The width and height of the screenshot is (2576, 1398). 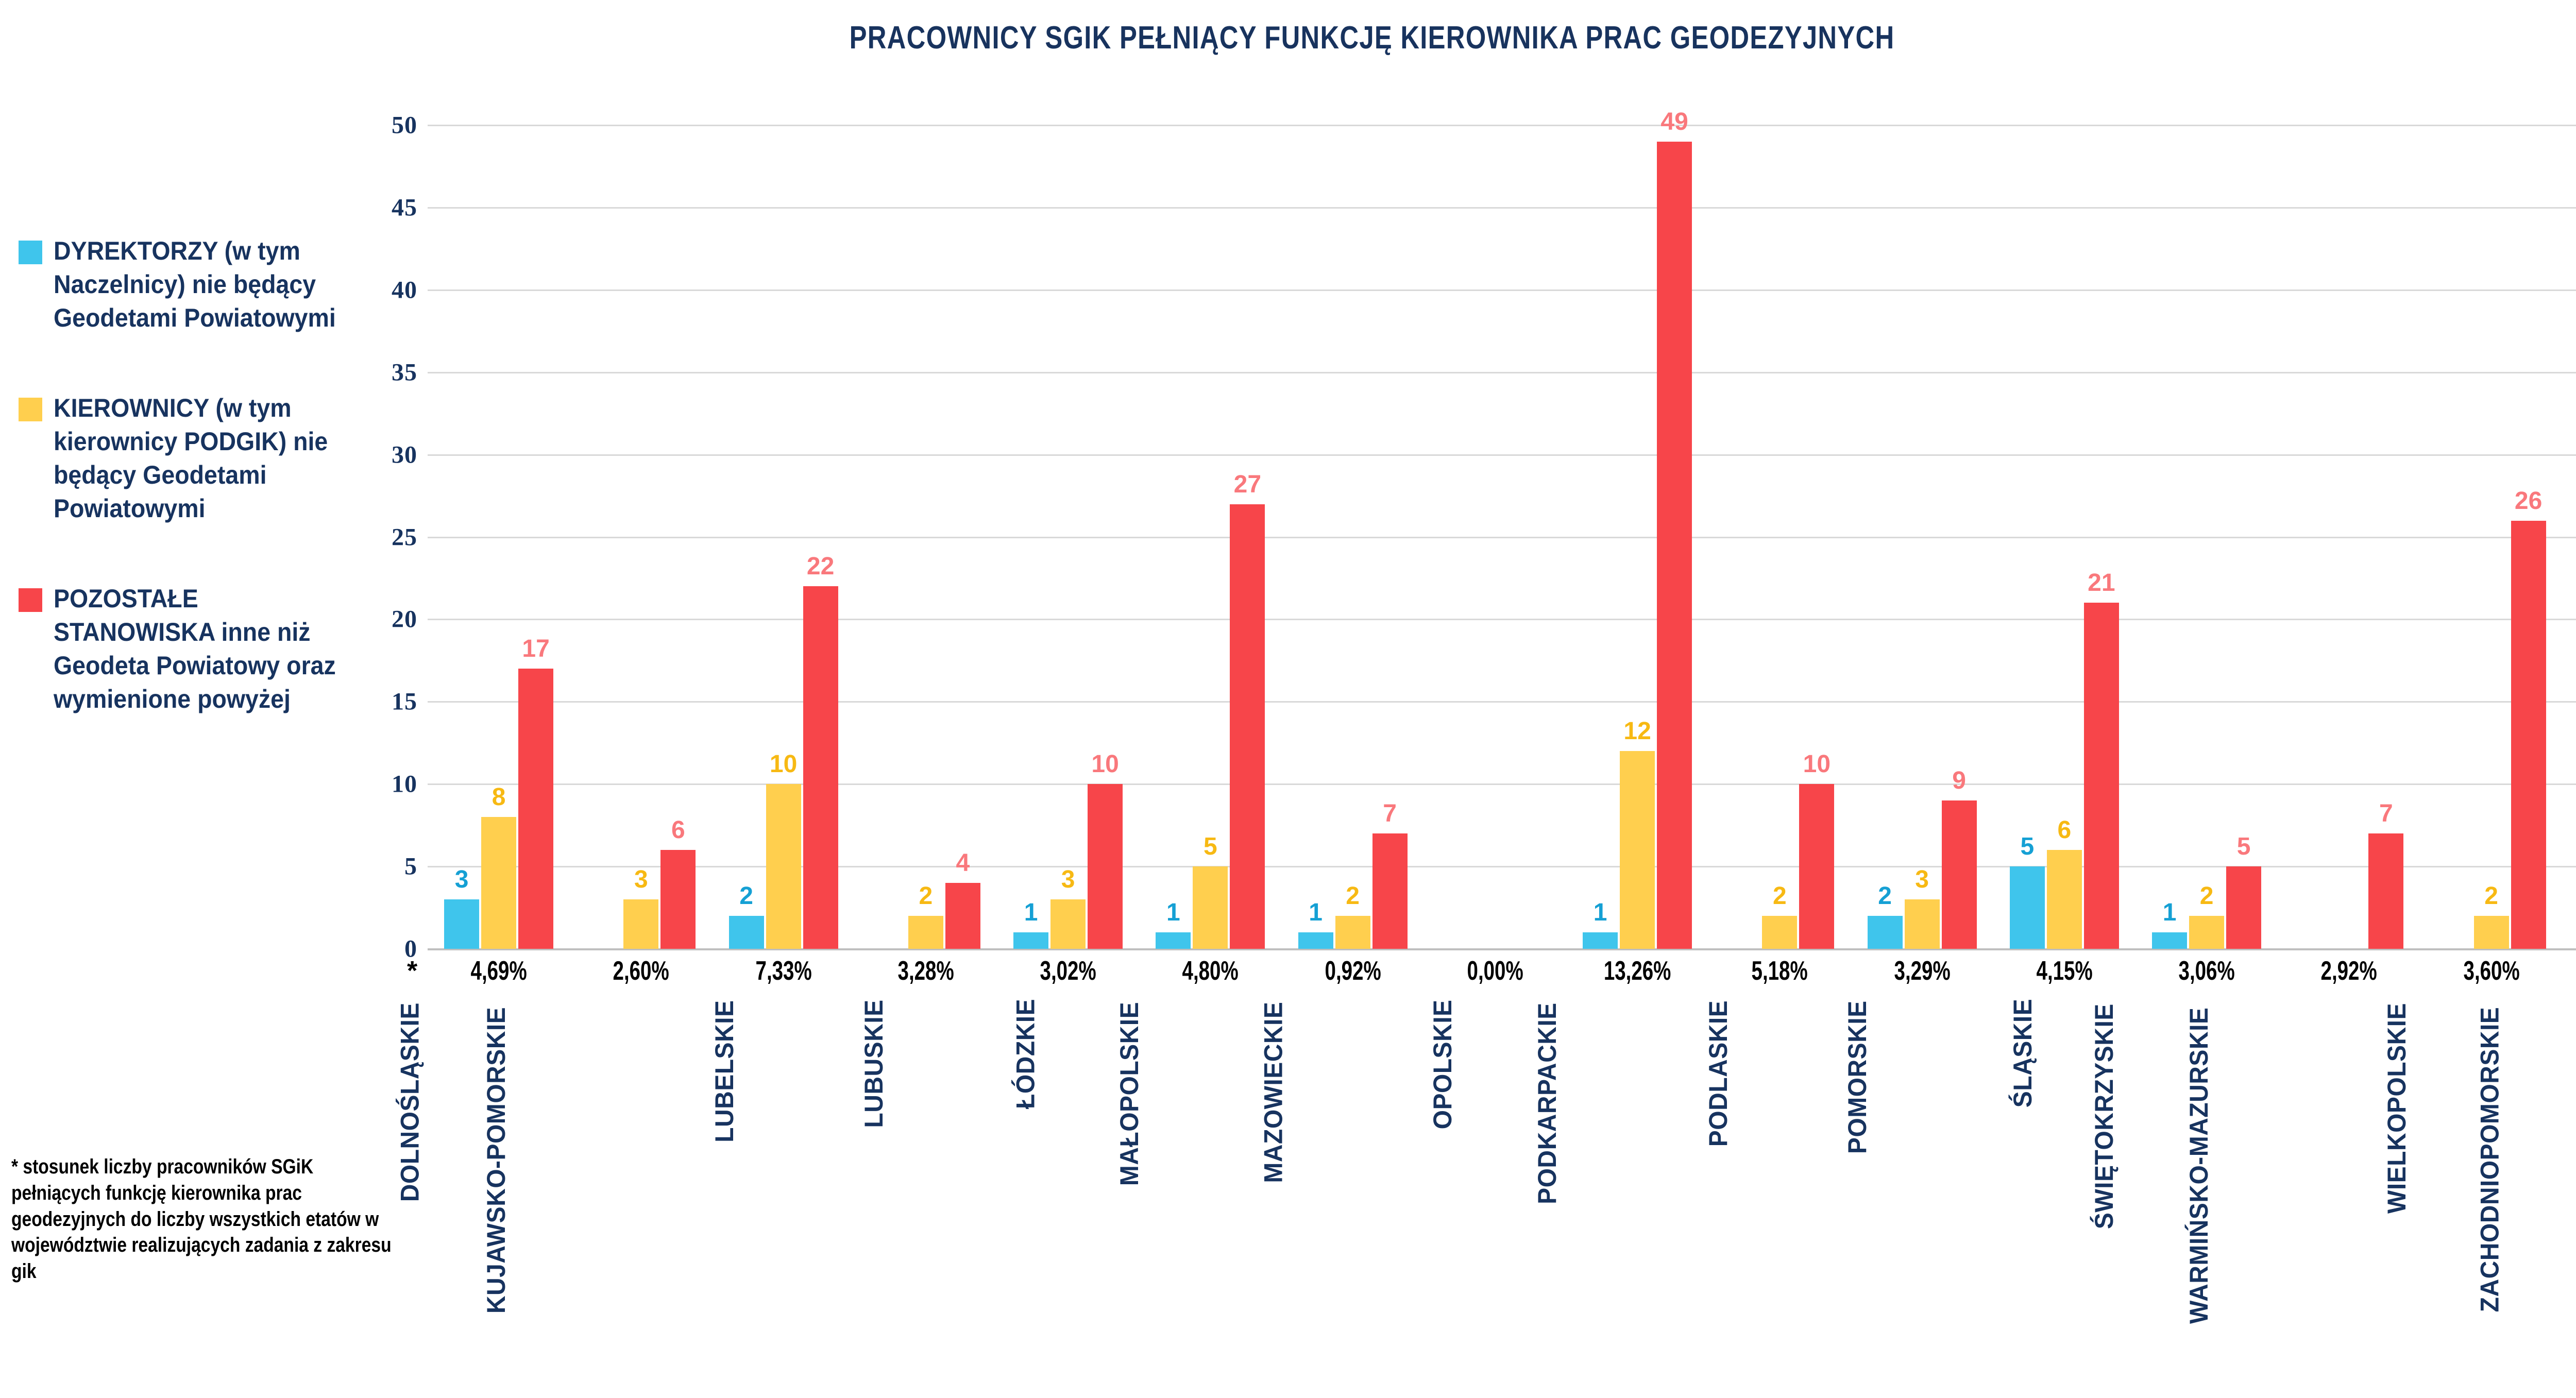 What do you see at coordinates (1777, 1190) in the screenshot?
I see `x-axis-category-cell: PODLASKIE` at bounding box center [1777, 1190].